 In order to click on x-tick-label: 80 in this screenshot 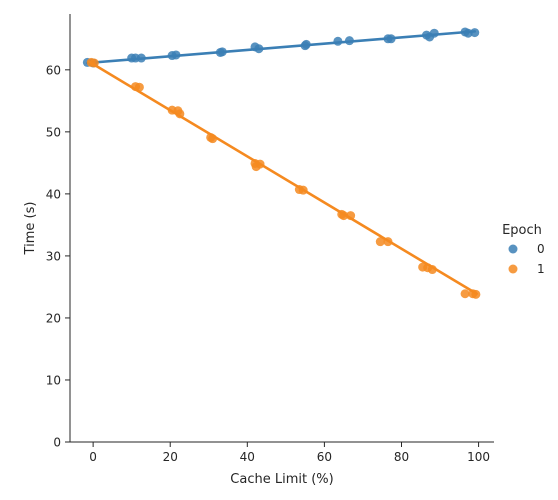, I will do `click(401, 457)`.